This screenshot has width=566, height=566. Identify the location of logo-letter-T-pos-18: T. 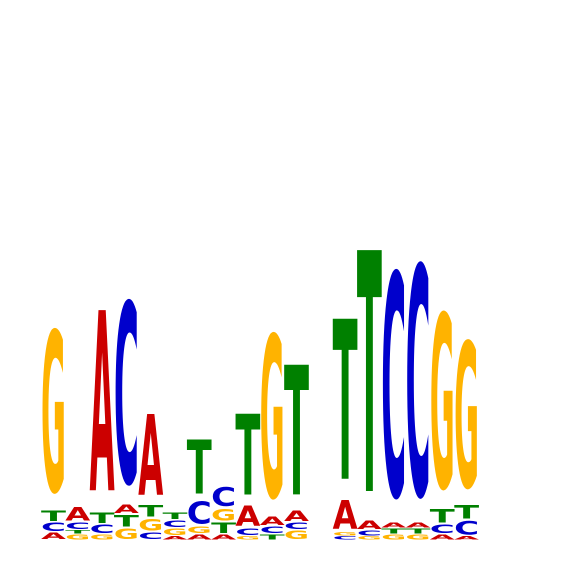
(466, 512).